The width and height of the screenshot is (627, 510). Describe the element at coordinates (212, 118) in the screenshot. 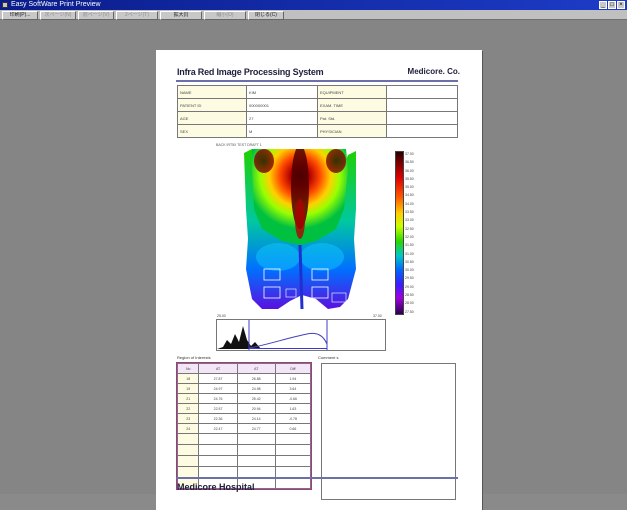

I see `info-label: AGE` at that location.